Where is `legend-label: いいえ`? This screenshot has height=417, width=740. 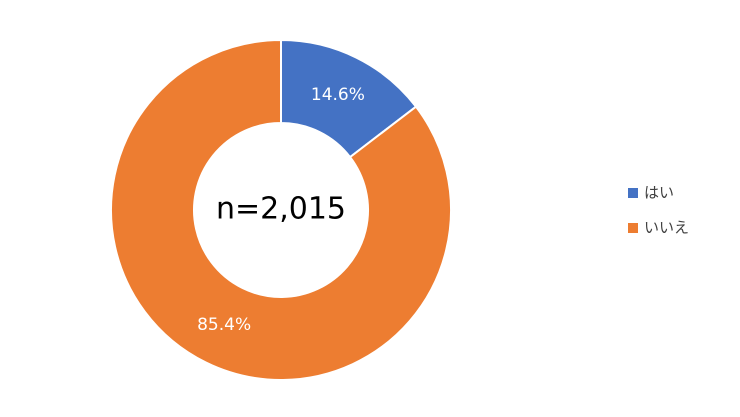
legend-label: いいえ is located at coordinates (666, 228).